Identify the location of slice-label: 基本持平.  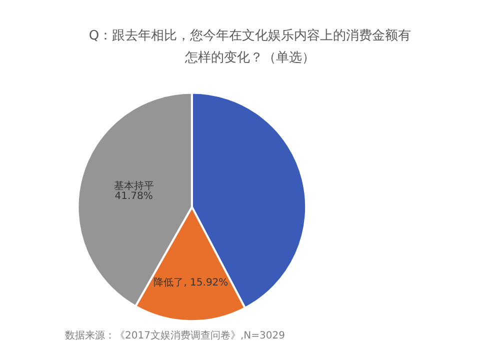
(134, 186).